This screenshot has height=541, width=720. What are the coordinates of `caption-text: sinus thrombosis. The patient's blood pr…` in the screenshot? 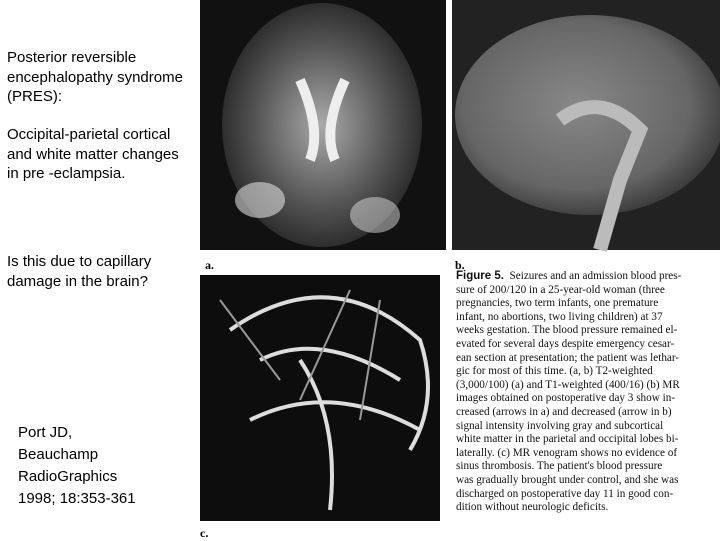 It's located at (559, 466).